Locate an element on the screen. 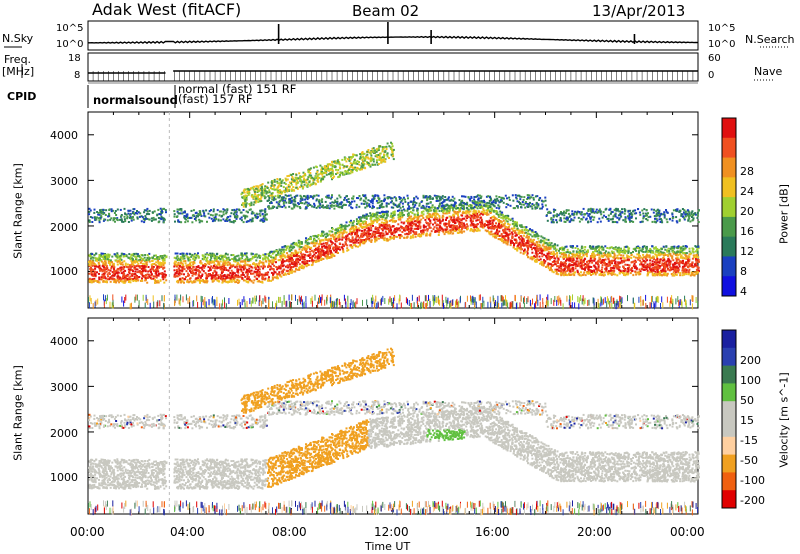  noise-panel-frame is located at coordinates (393, 35).